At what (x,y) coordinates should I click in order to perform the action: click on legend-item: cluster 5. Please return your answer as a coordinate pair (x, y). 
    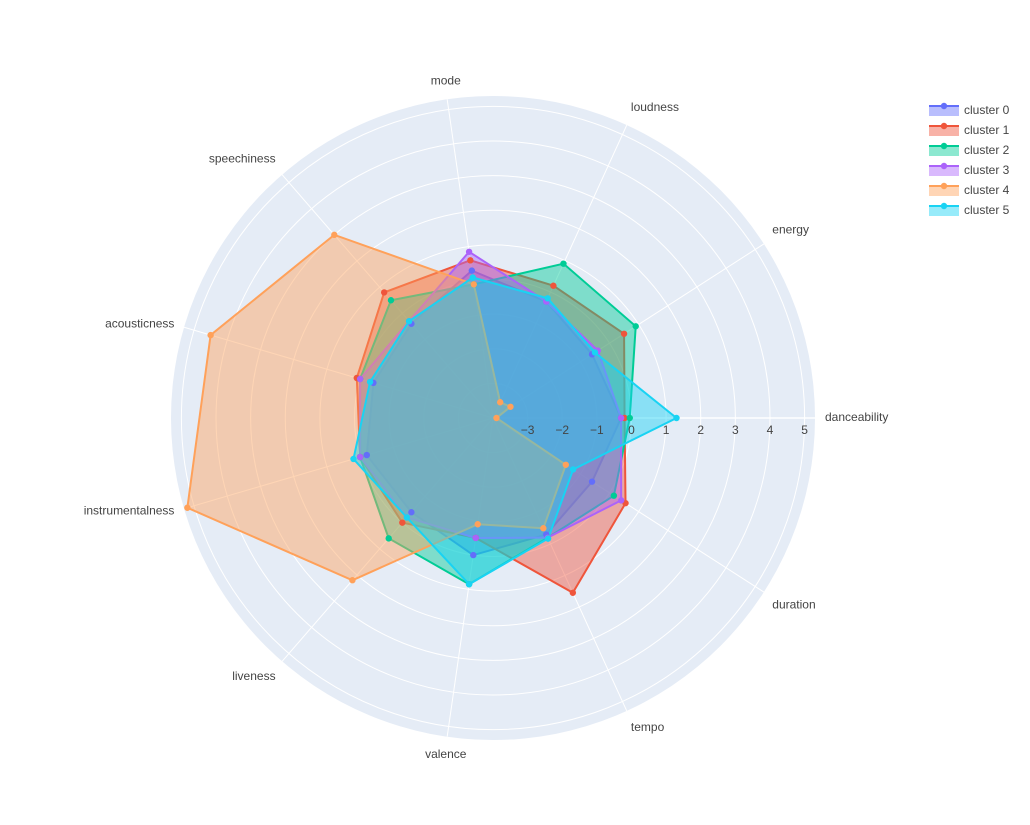
    Looking at the image, I should click on (969, 209).